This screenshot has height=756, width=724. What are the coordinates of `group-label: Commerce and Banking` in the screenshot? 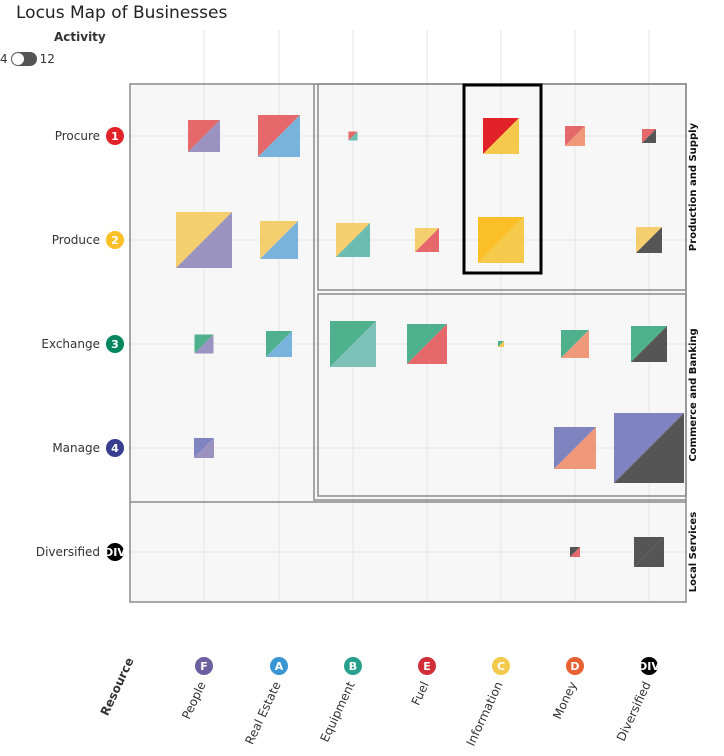 It's located at (693, 394).